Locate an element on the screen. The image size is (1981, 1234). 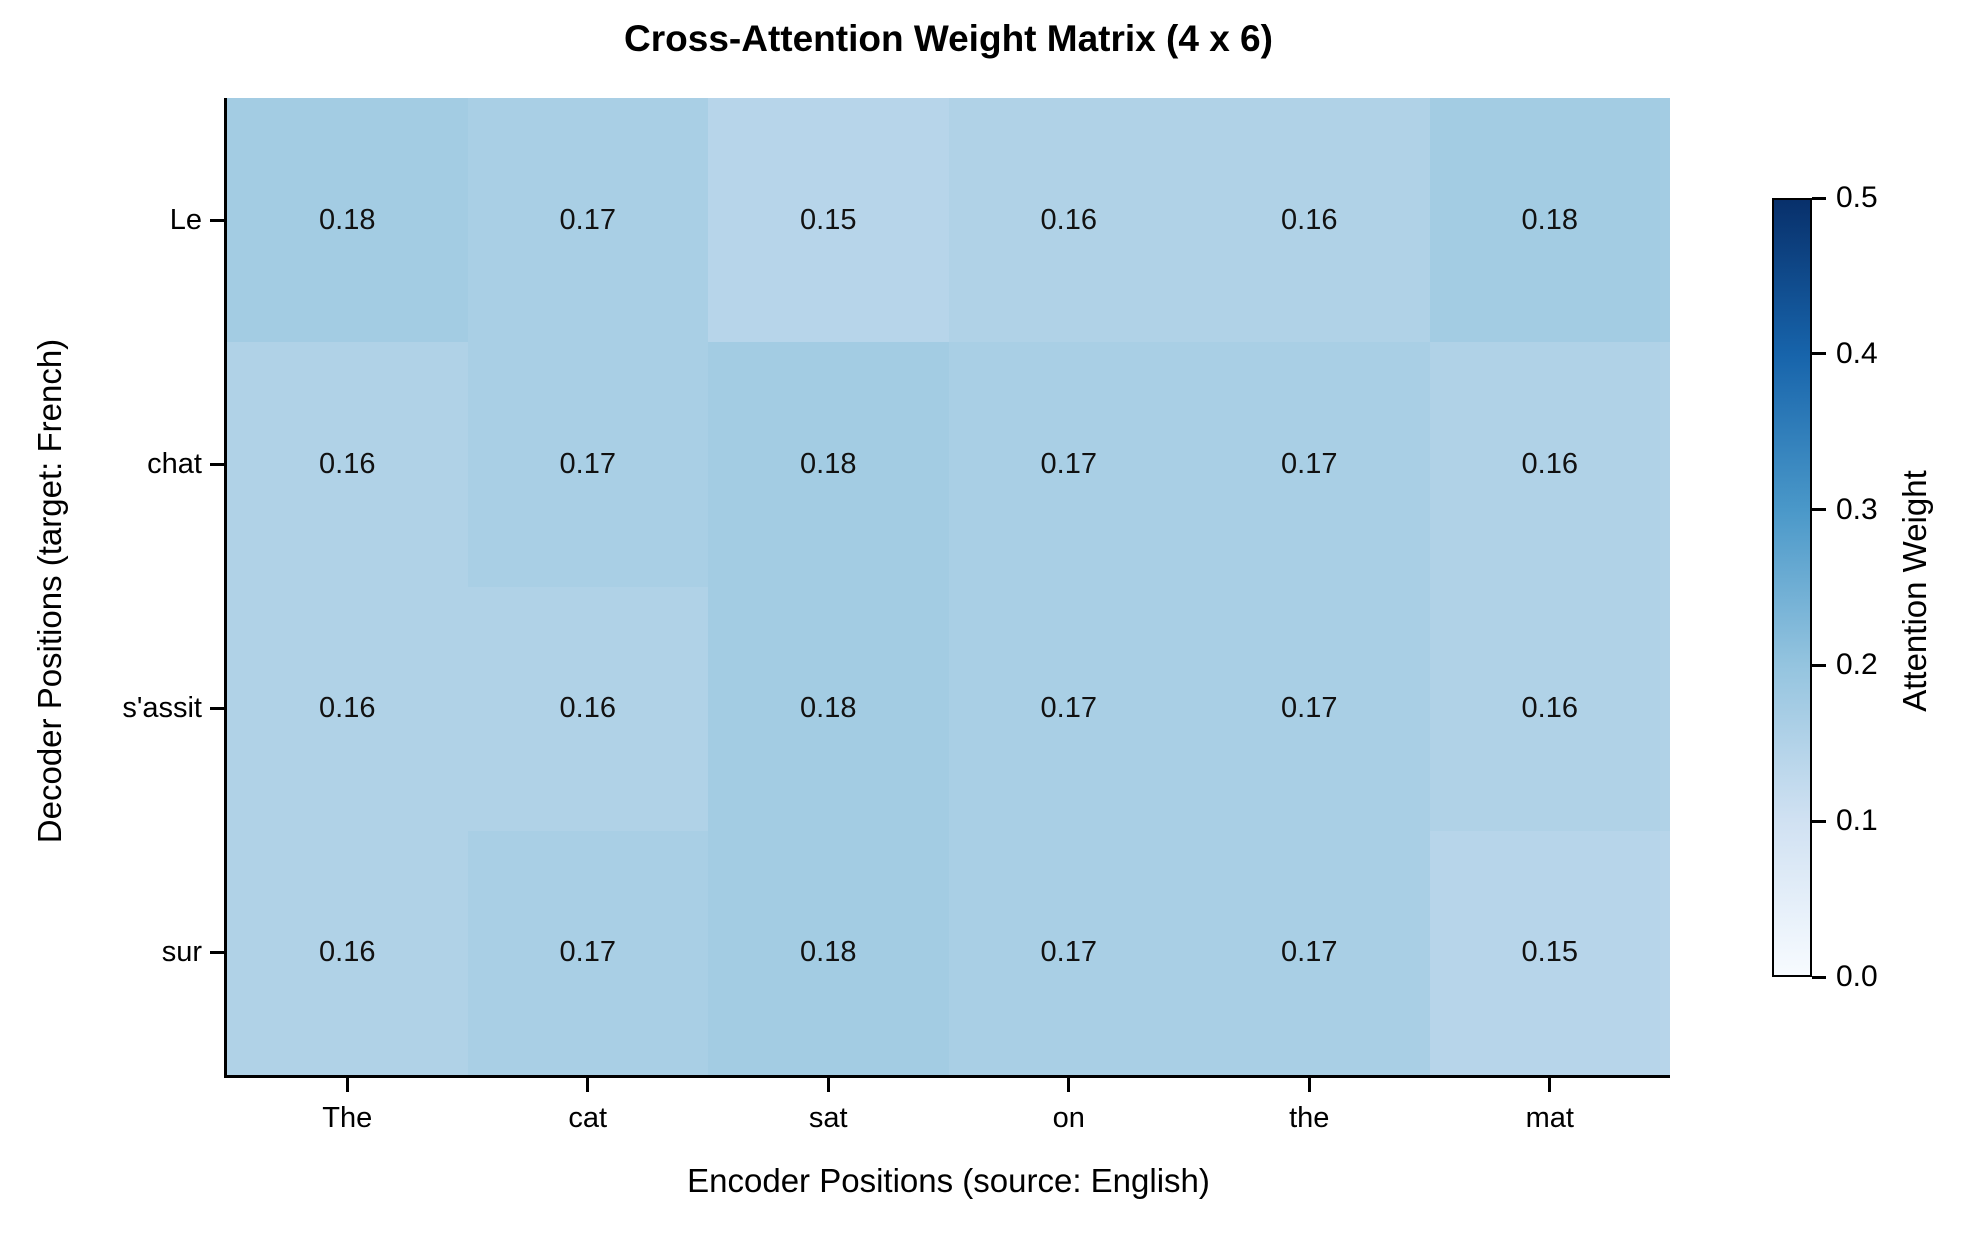
y-tick-label: Le is located at coordinates (185, 219).